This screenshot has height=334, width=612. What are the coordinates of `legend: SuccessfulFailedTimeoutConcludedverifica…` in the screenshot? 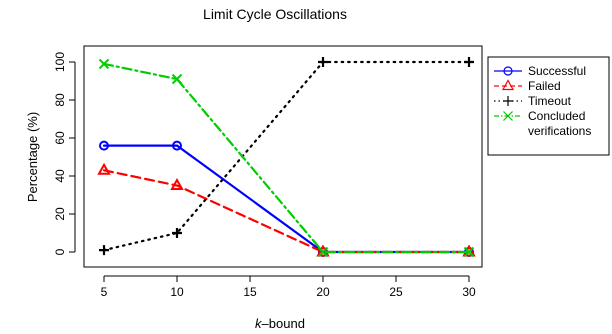 It's located at (548, 106).